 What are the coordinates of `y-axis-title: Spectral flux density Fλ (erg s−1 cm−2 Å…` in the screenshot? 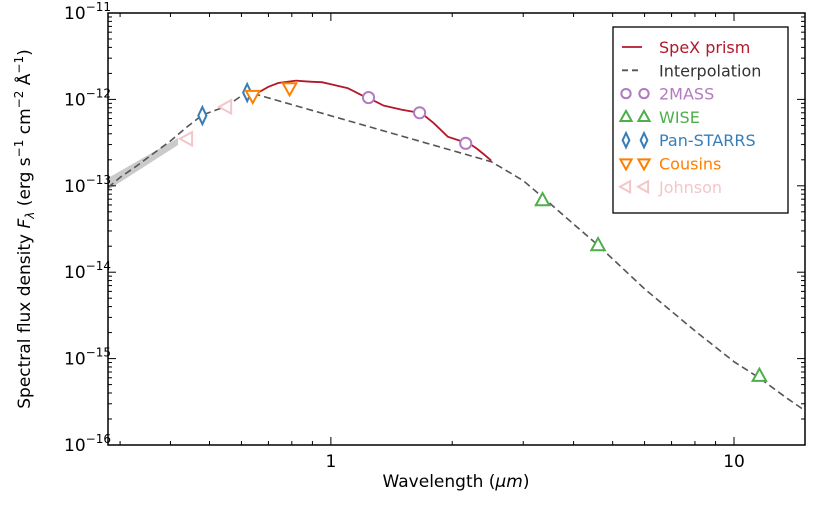 It's located at (24, 229).